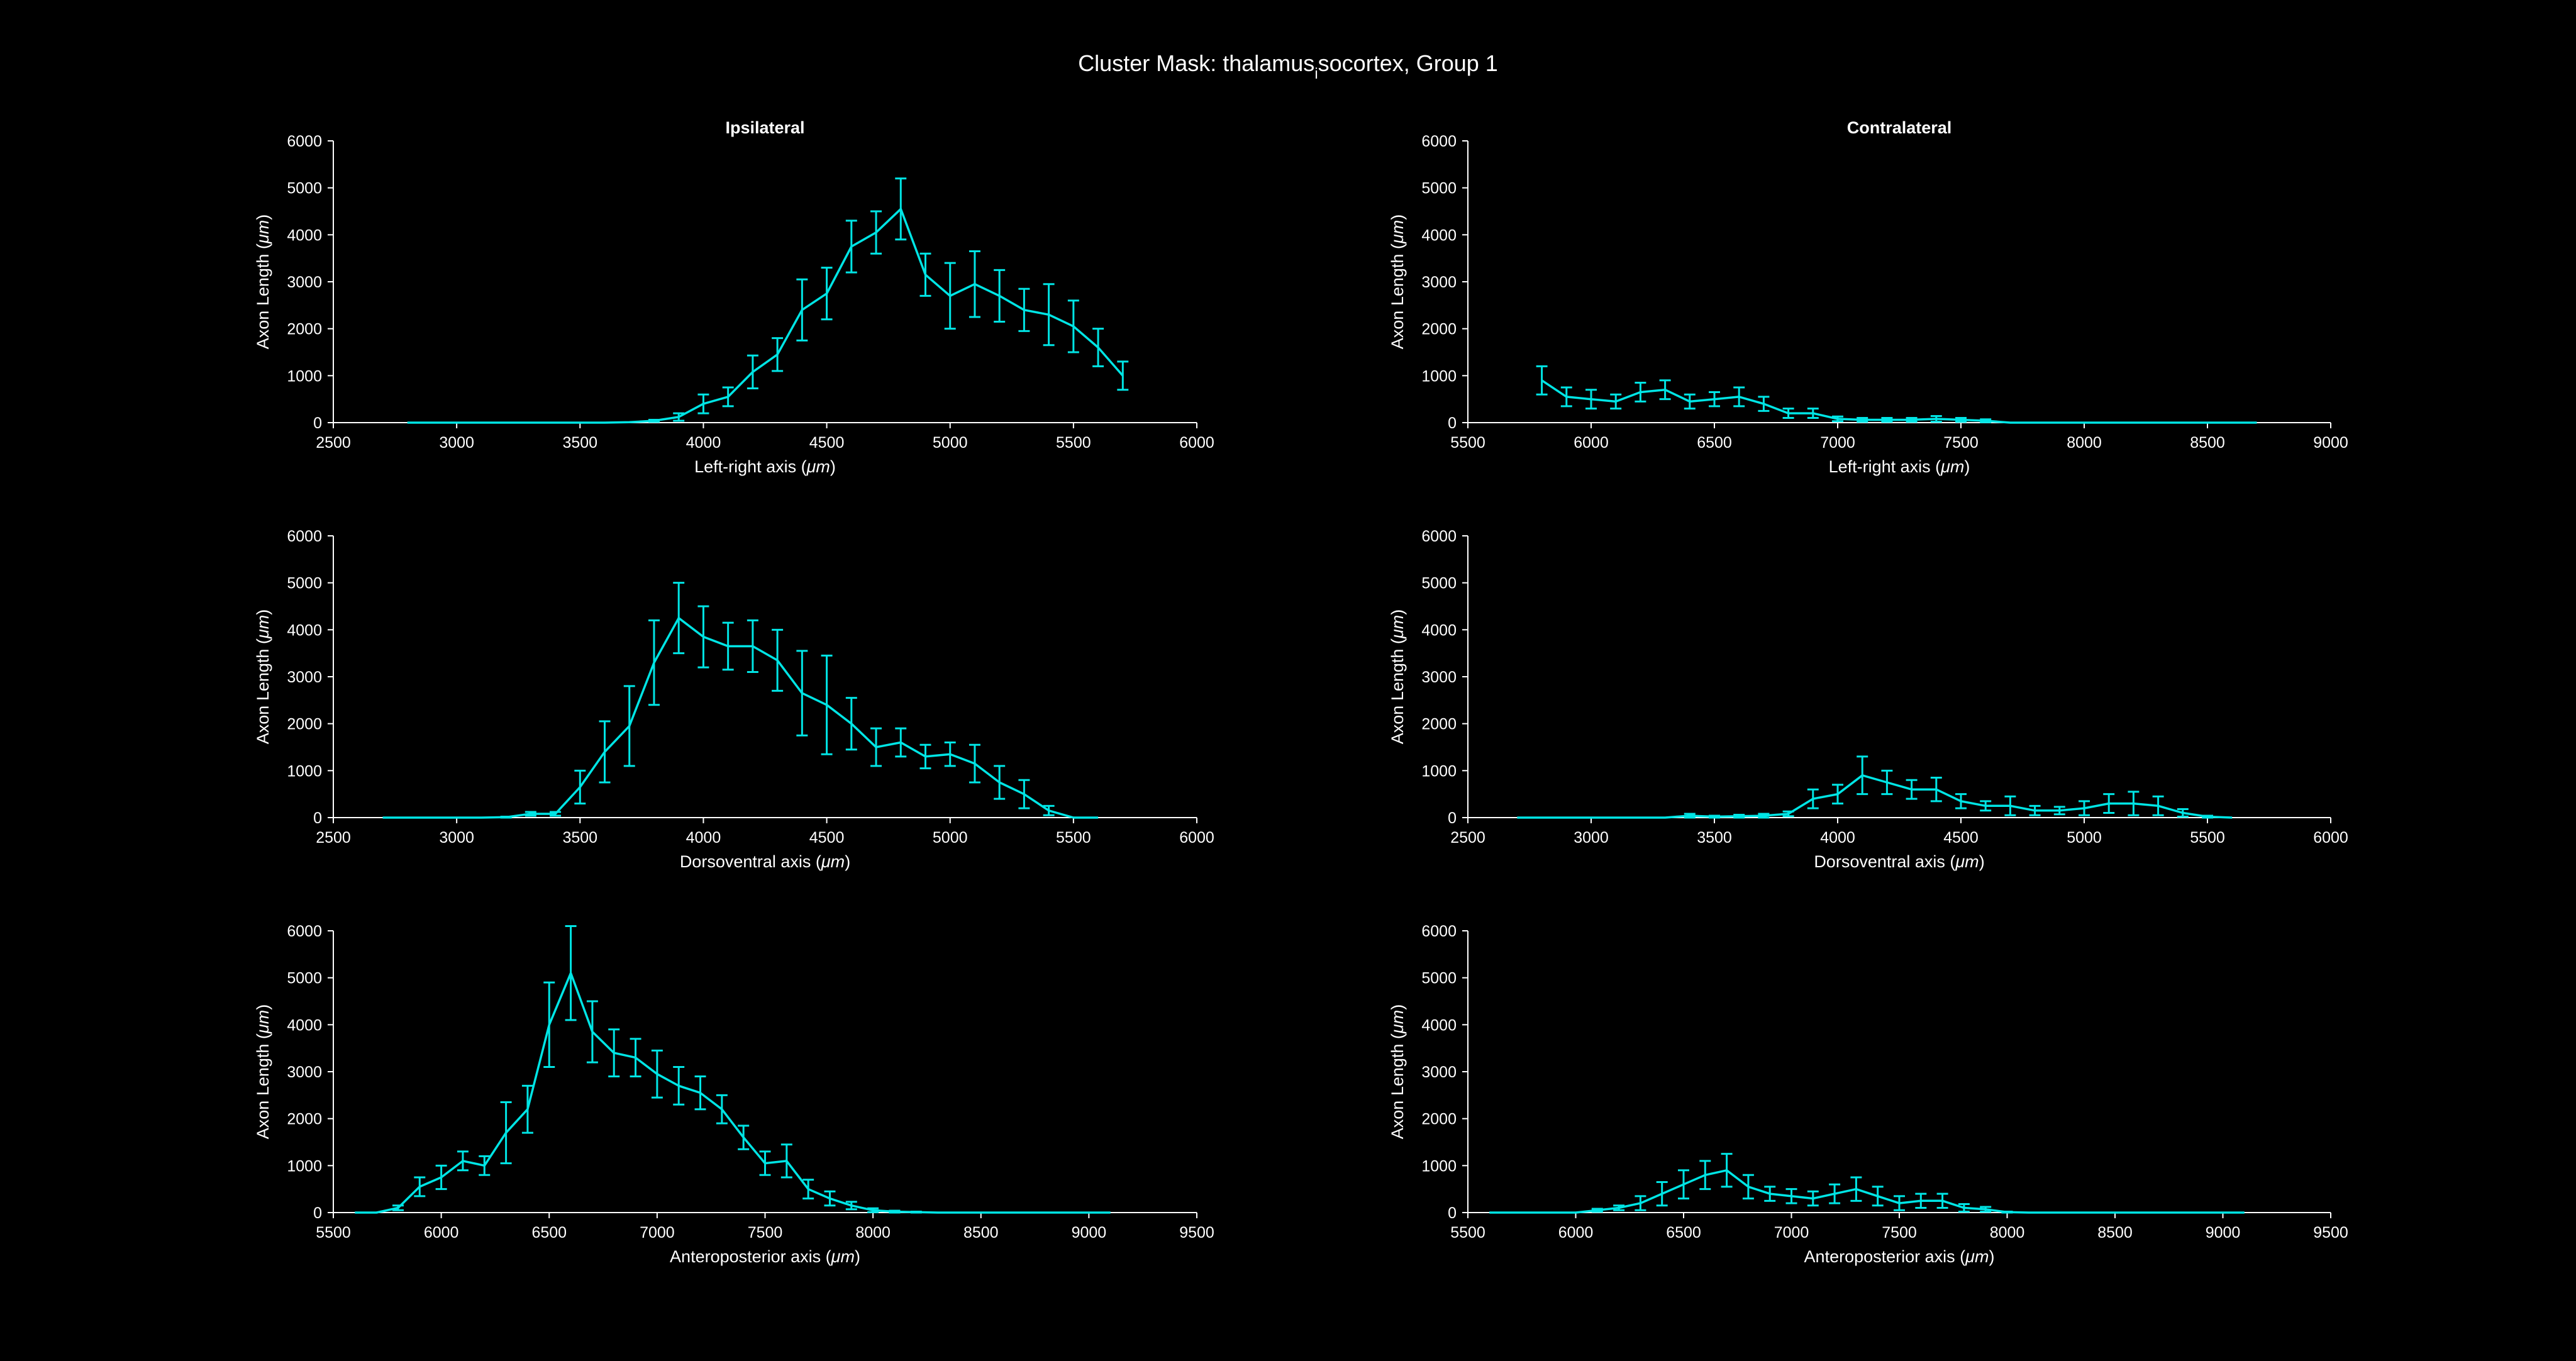 This screenshot has width=2576, height=1361. What do you see at coordinates (579, 443) in the screenshot?
I see `x-tick-label: 3500` at bounding box center [579, 443].